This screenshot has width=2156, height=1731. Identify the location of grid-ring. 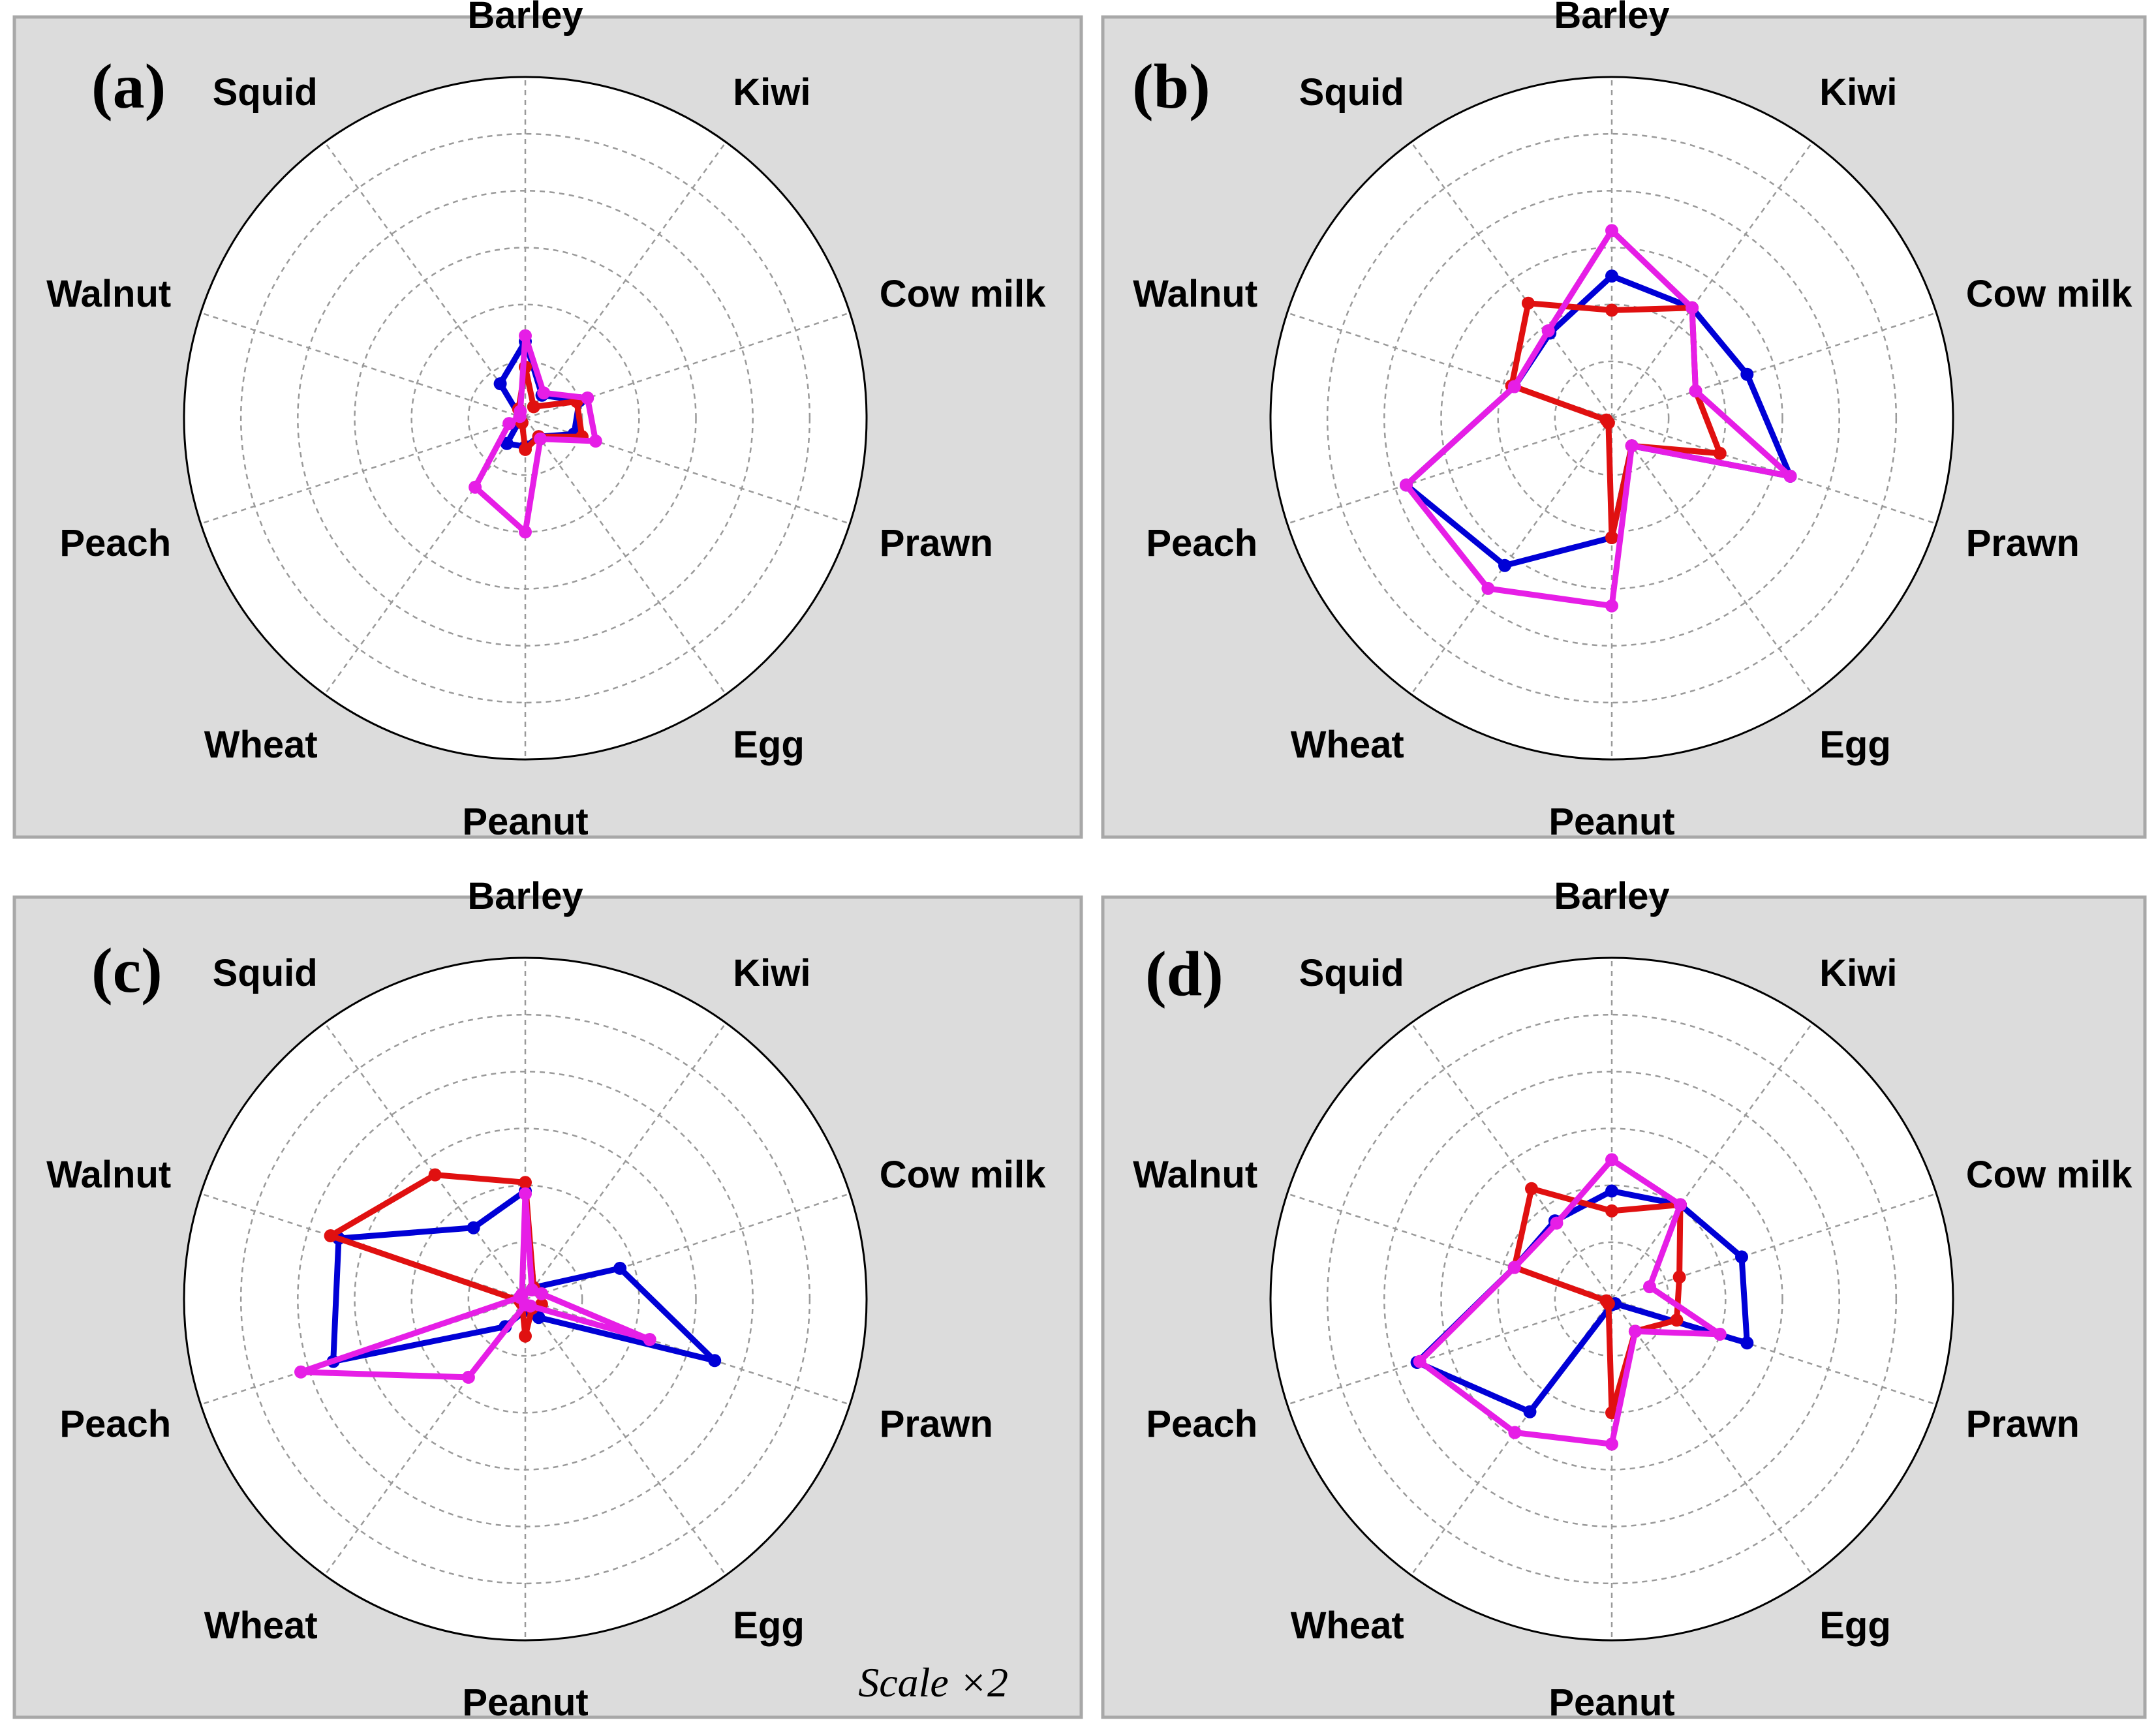
(525, 1299).